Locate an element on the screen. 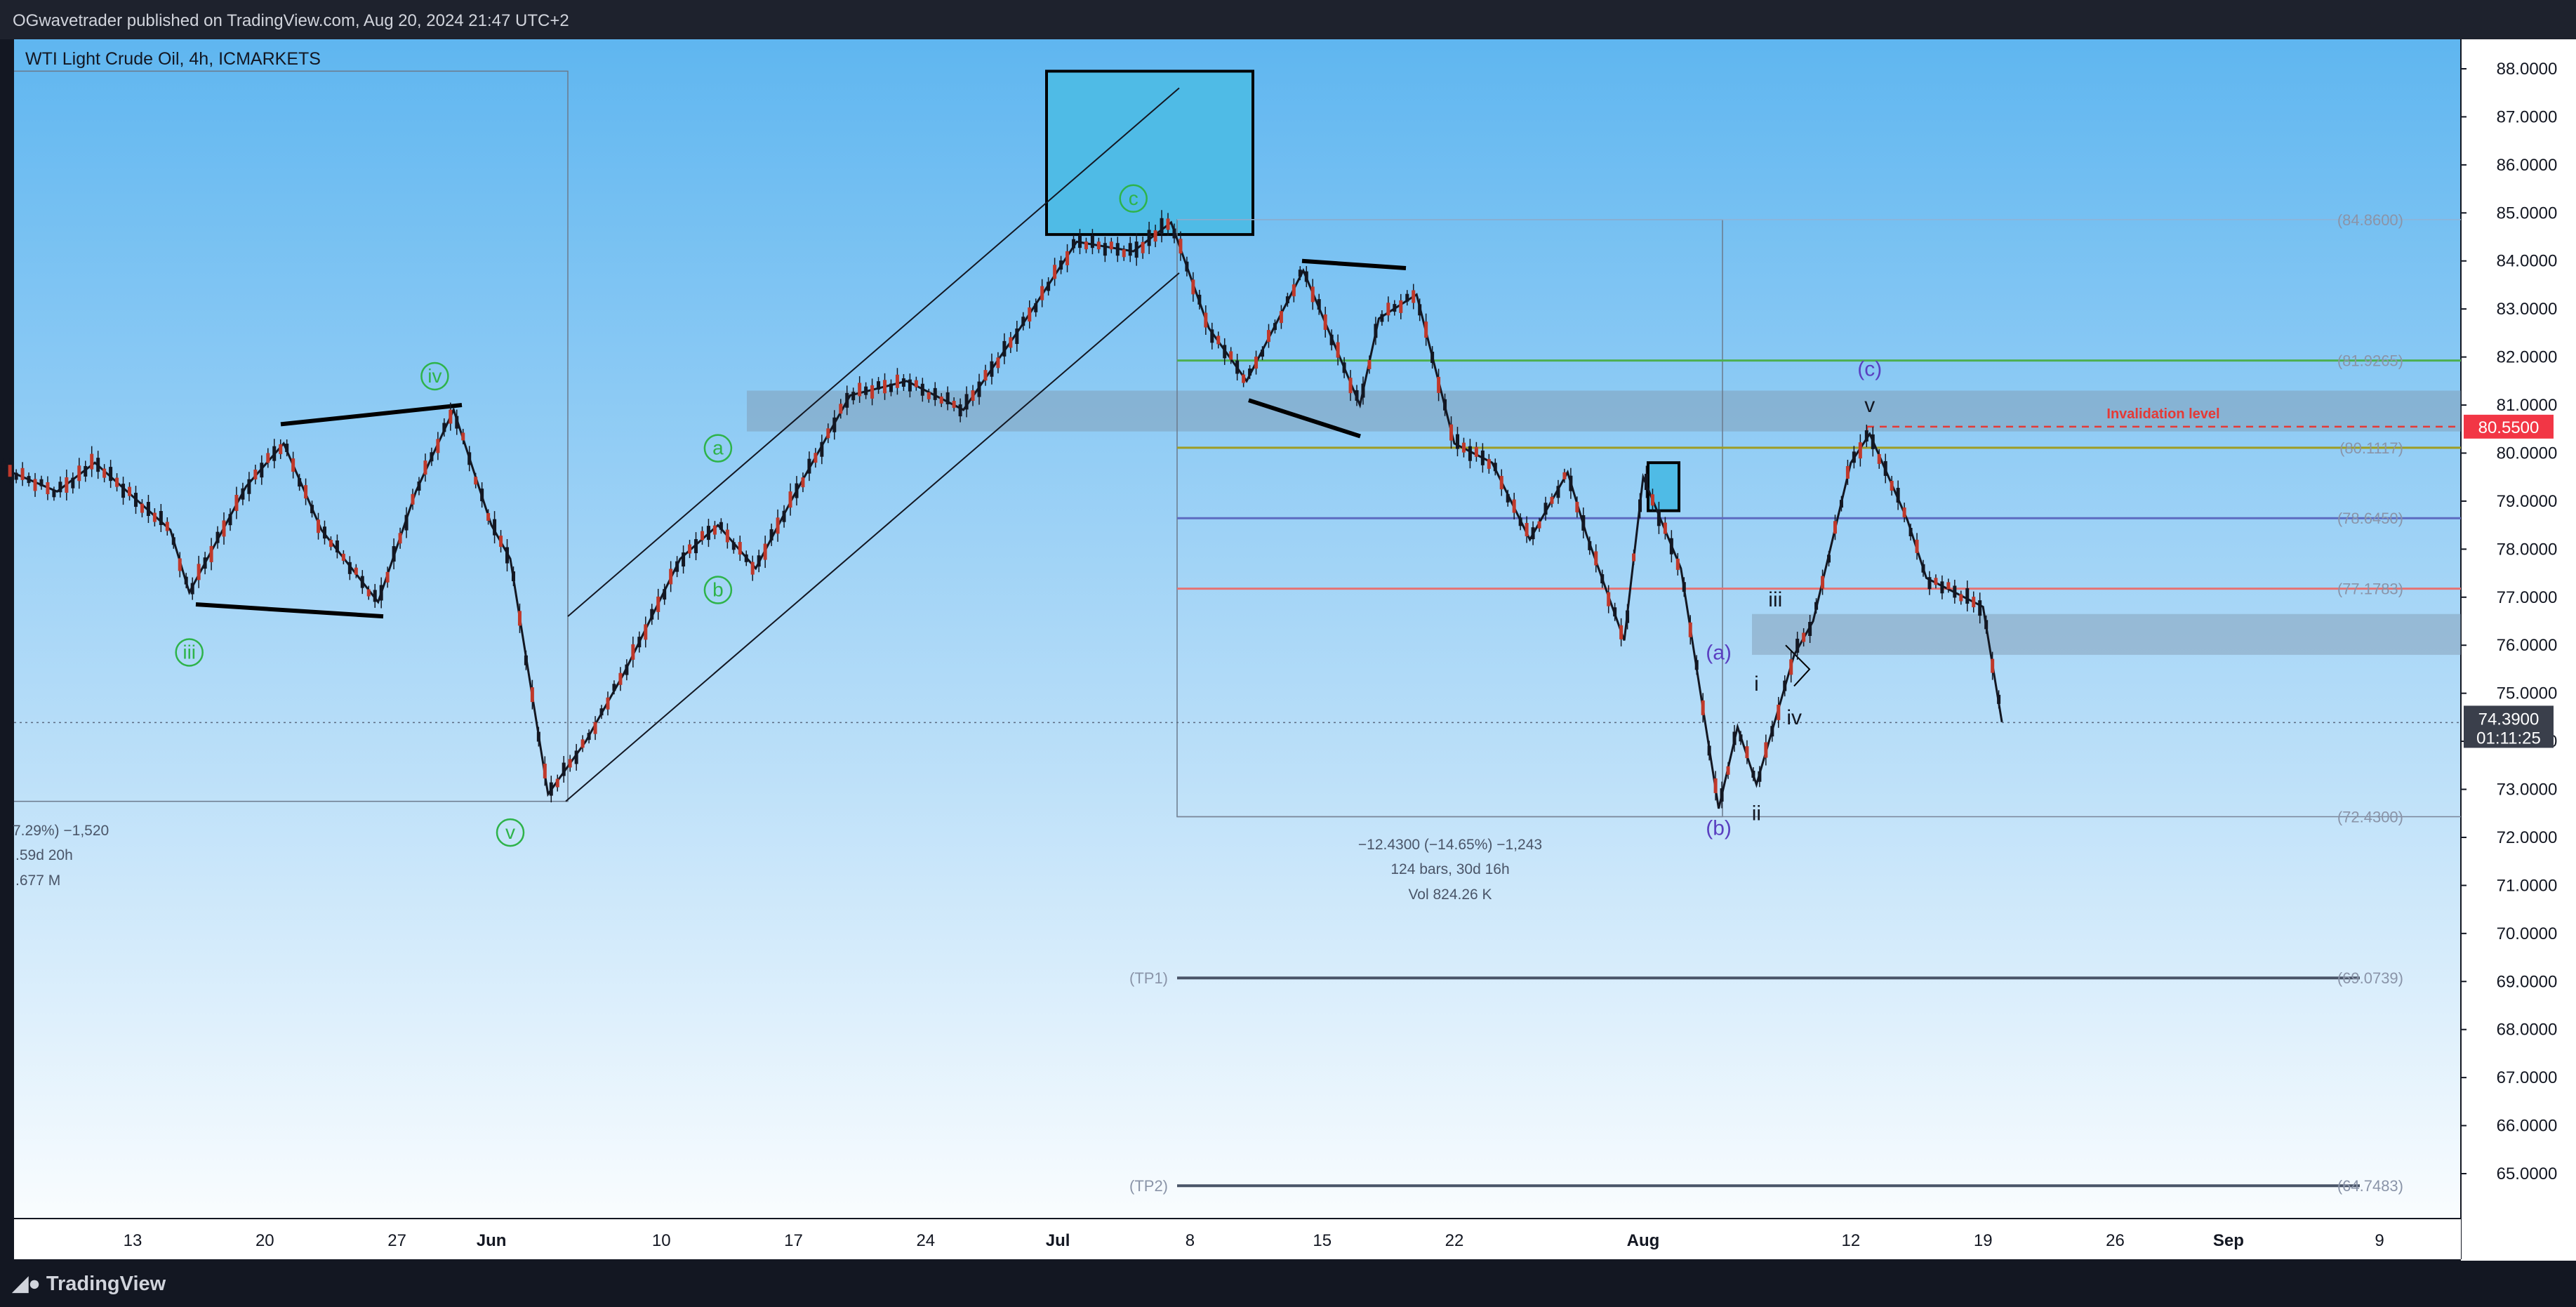 Image resolution: width=2576 pixels, height=1307 pixels. tp-label: (TP1) is located at coordinates (1148, 978).